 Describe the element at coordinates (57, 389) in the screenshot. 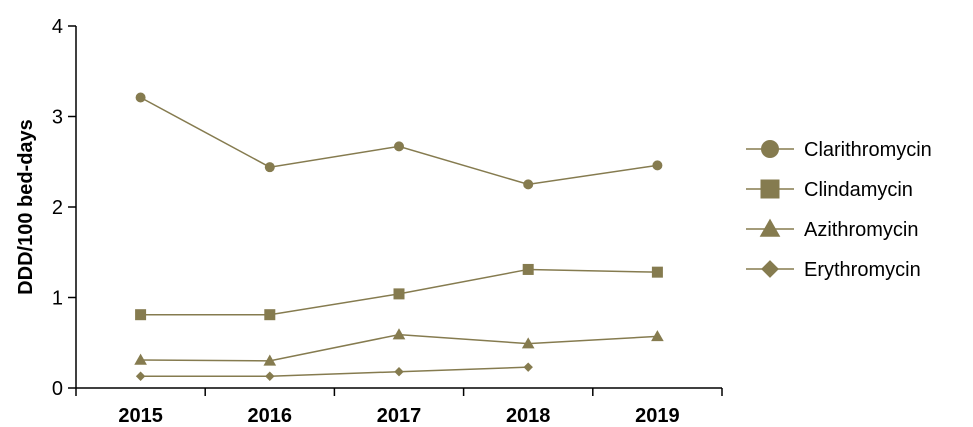

I see `y-tick-label: 0` at that location.